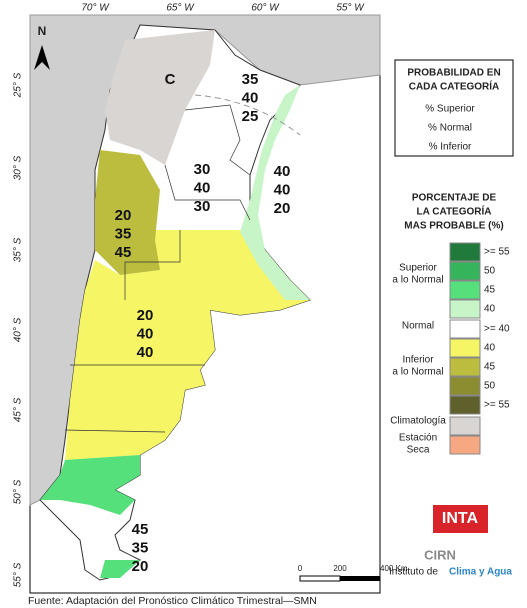 The height and width of the screenshot is (608, 527). I want to click on lat-tick-label: 55° S, so click(18, 574).